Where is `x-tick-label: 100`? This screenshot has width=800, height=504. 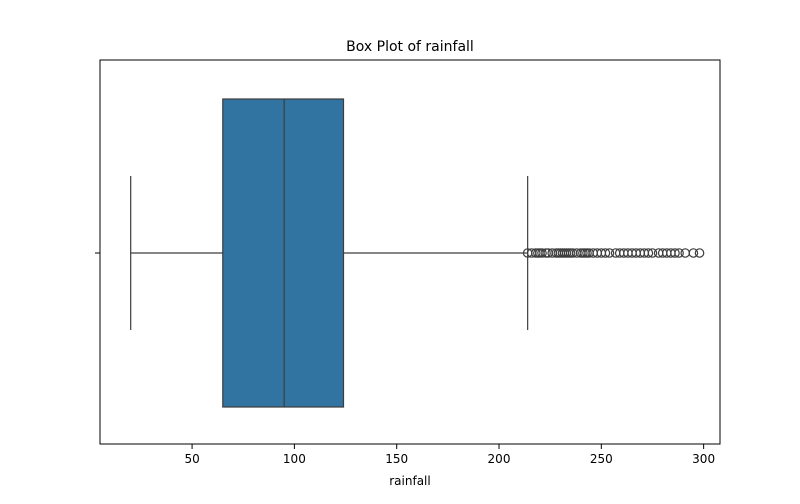 x-tick-label: 100 is located at coordinates (294, 459).